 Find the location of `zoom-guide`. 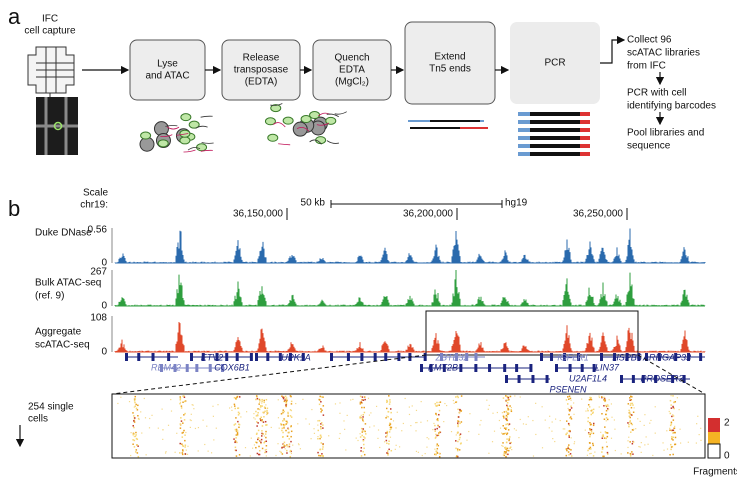

zoom-guide is located at coordinates (408, 374).